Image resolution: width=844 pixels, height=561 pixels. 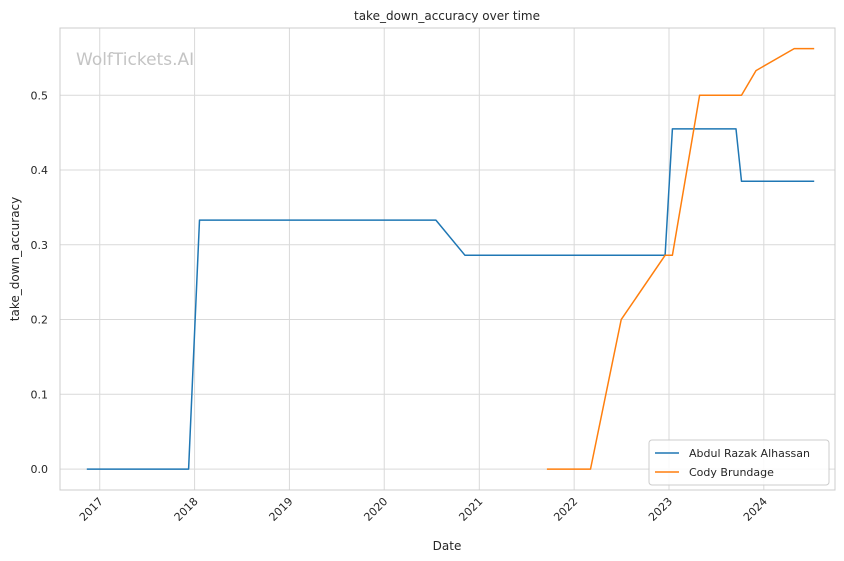 I want to click on y-tick-label: 0.4, so click(x=40, y=170).